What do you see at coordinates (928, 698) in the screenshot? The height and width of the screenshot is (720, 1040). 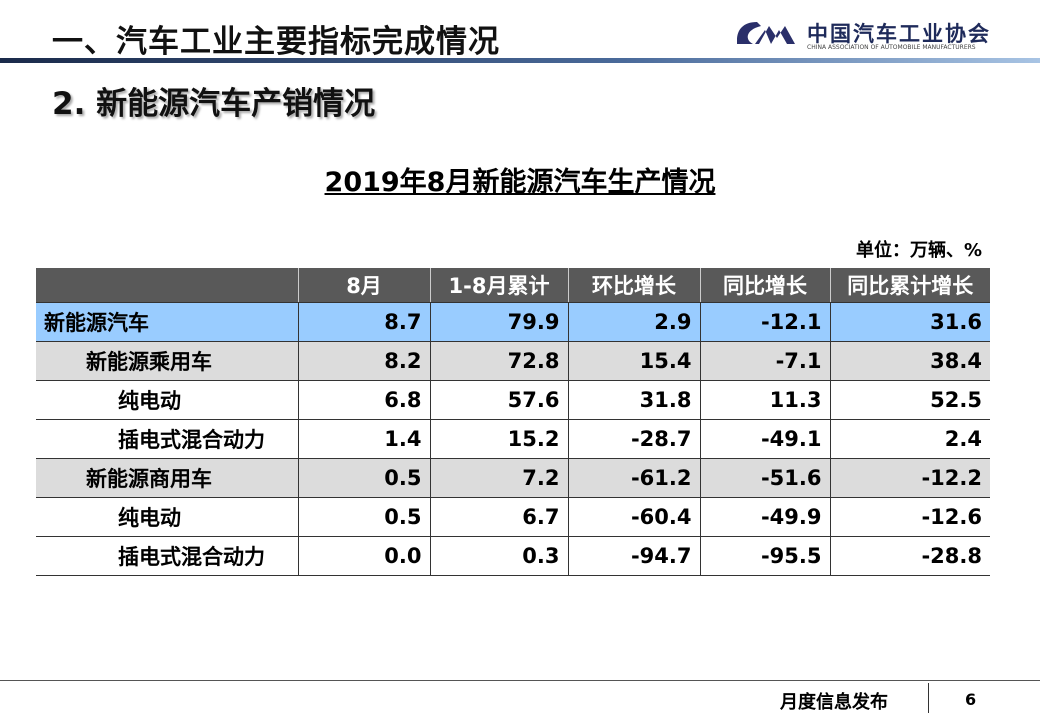 I see `footer-separator` at bounding box center [928, 698].